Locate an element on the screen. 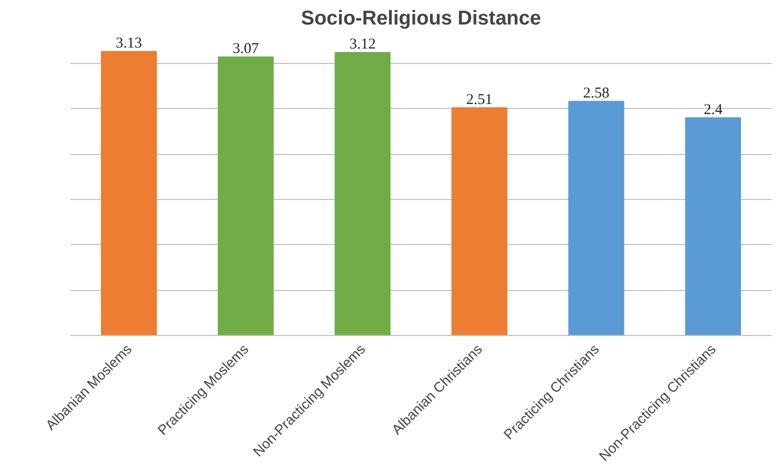  data-label: 2.58 is located at coordinates (596, 93).